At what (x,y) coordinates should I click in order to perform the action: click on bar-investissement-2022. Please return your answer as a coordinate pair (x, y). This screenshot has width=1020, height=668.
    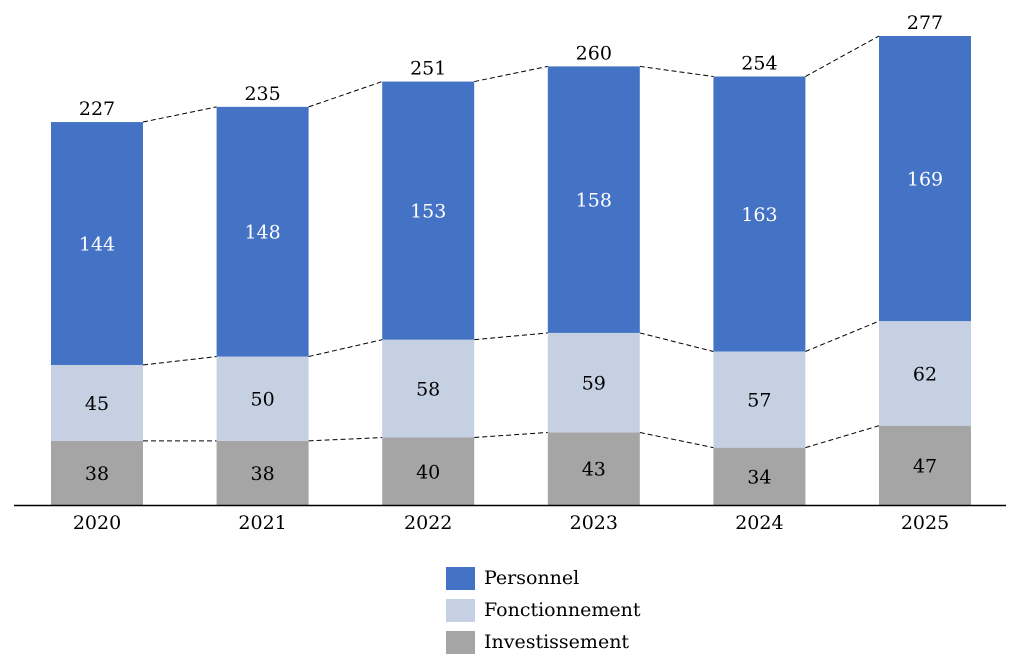
    Looking at the image, I should click on (428, 471).